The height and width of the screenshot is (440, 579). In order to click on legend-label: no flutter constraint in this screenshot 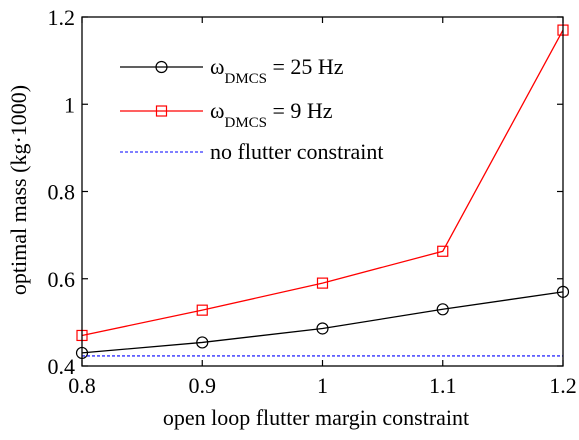, I will do `click(297, 151)`.